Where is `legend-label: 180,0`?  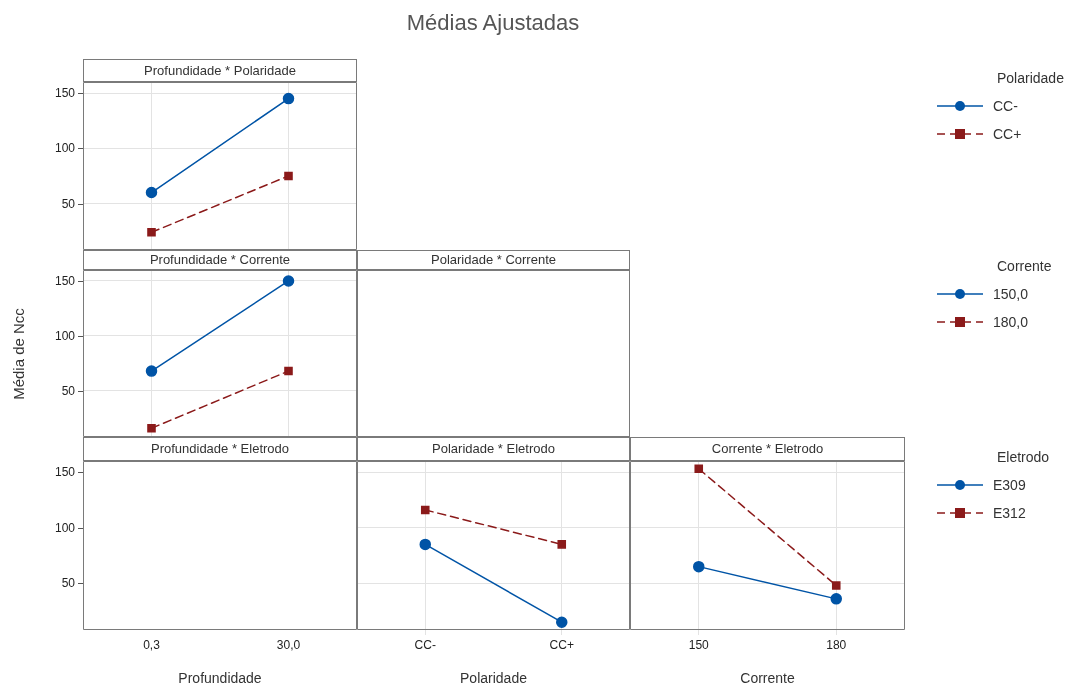
legend-label: 180,0 is located at coordinates (1011, 322).